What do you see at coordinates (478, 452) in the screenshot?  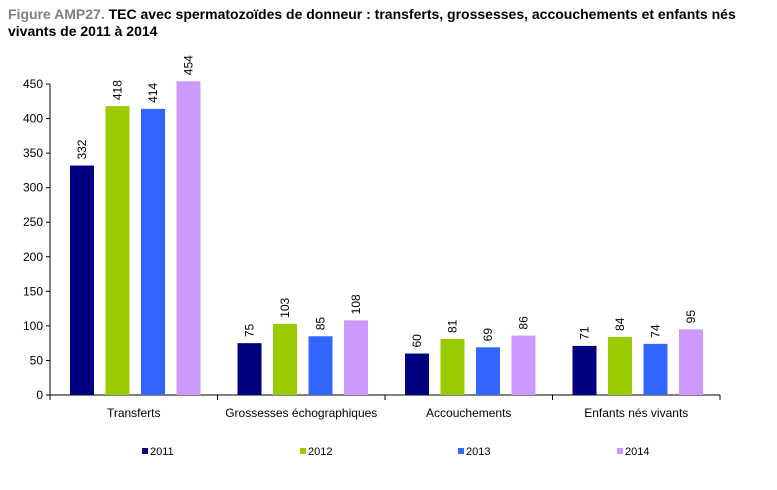 I see `legend-label: 2013` at bounding box center [478, 452].